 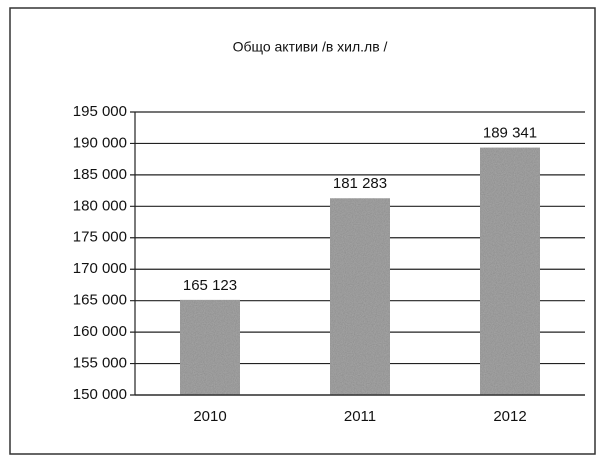 What do you see at coordinates (310, 47) in the screenshot?
I see `chart-title: Общо активи /в хил.лв /` at bounding box center [310, 47].